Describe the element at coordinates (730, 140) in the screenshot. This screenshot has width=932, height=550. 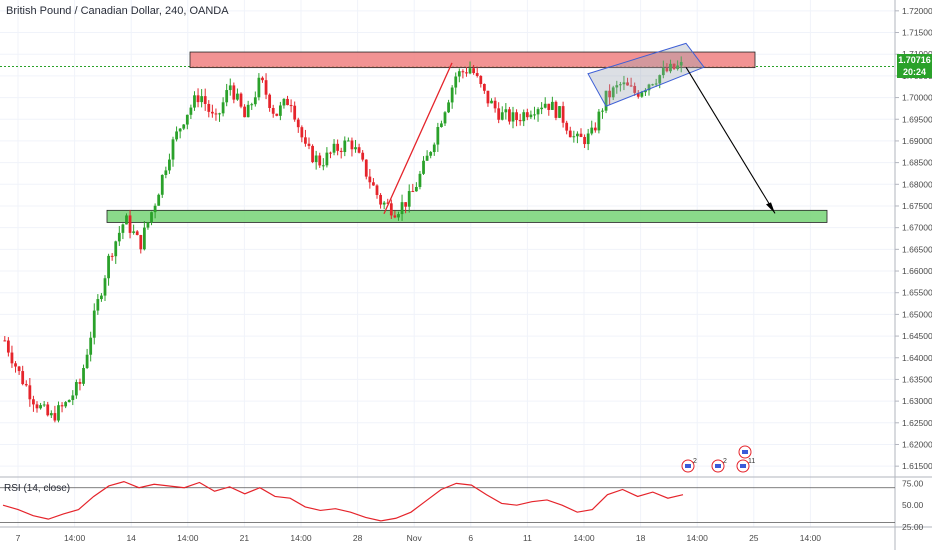
I see `projection-arrow-line` at that location.